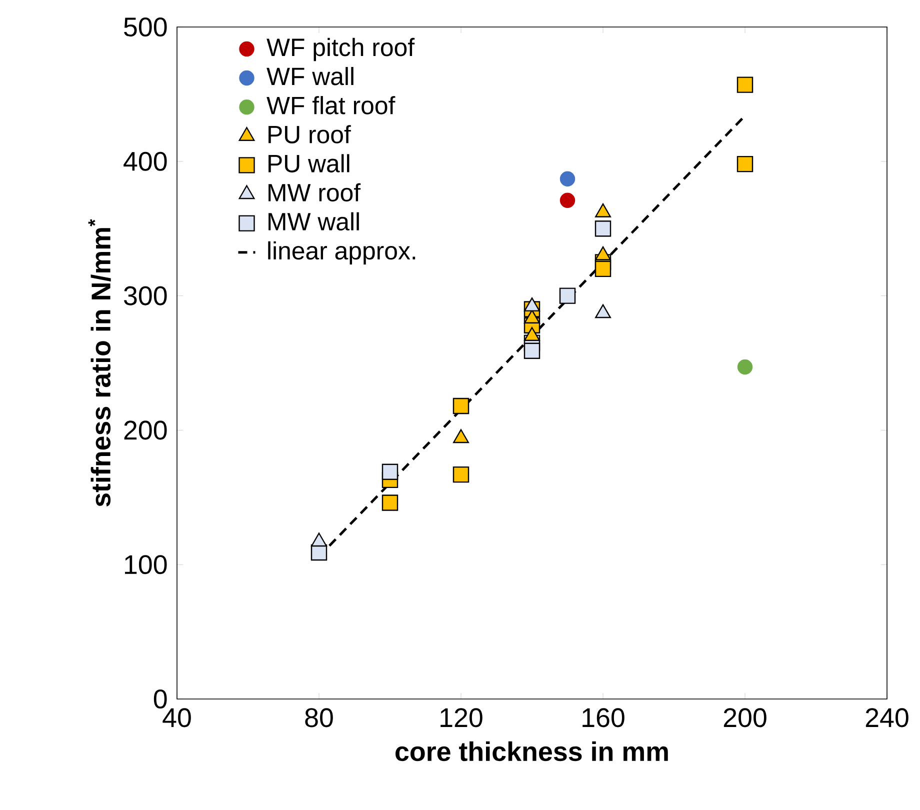  I want to click on legend-label: PU wall, so click(309, 163).